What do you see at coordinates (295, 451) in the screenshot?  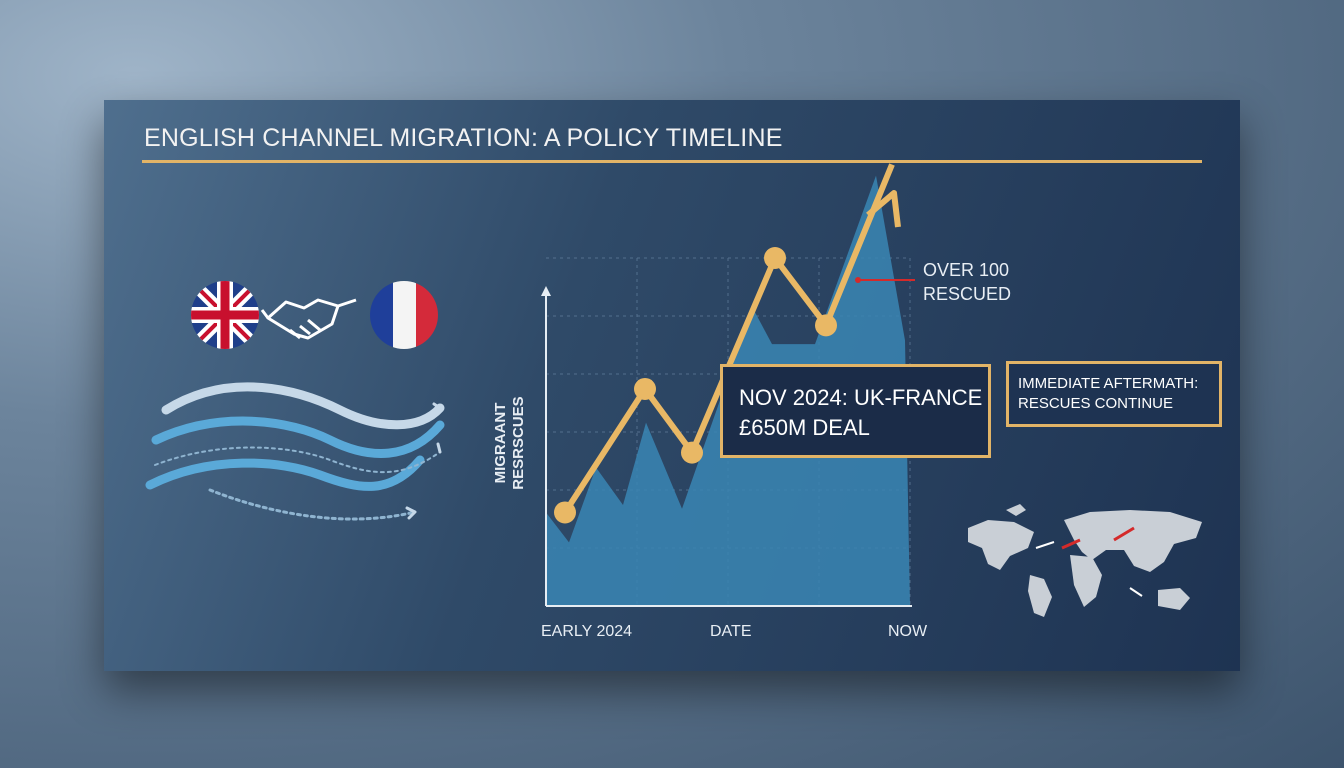 I see `waves-icon` at bounding box center [295, 451].